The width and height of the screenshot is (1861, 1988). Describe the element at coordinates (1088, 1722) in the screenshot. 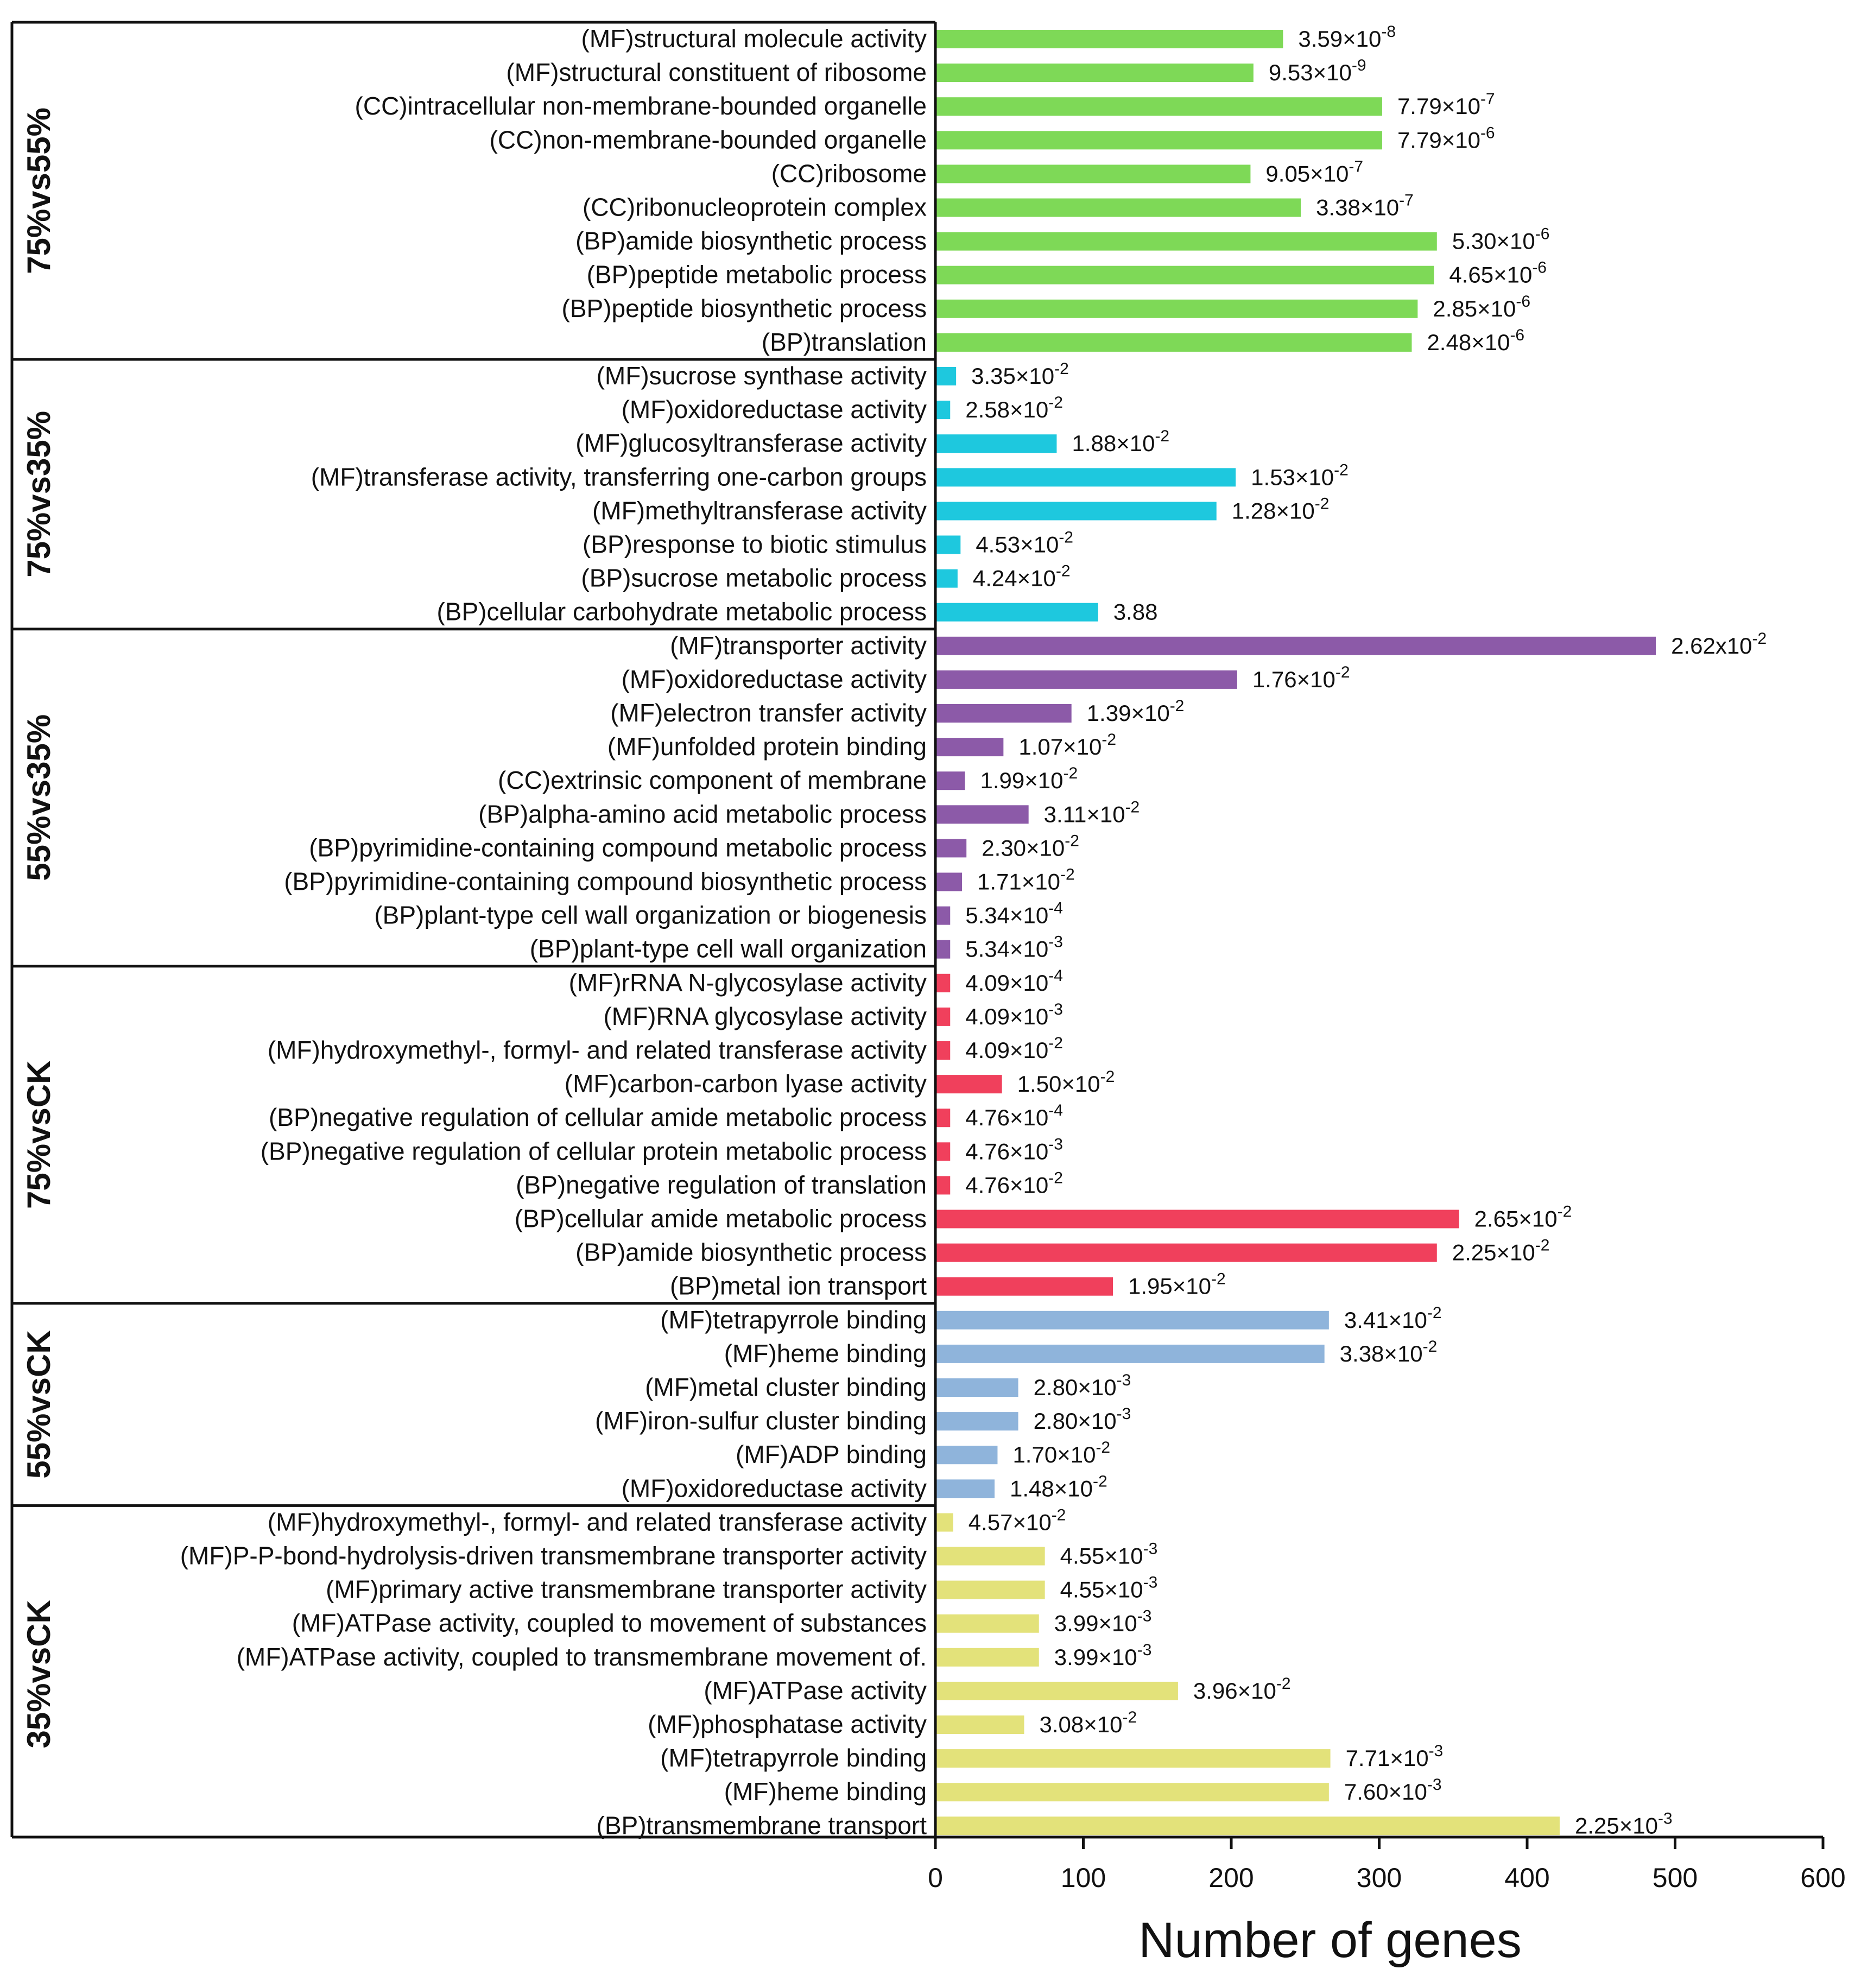

I see `p-value-label: 3.08×10⁻²` at that location.